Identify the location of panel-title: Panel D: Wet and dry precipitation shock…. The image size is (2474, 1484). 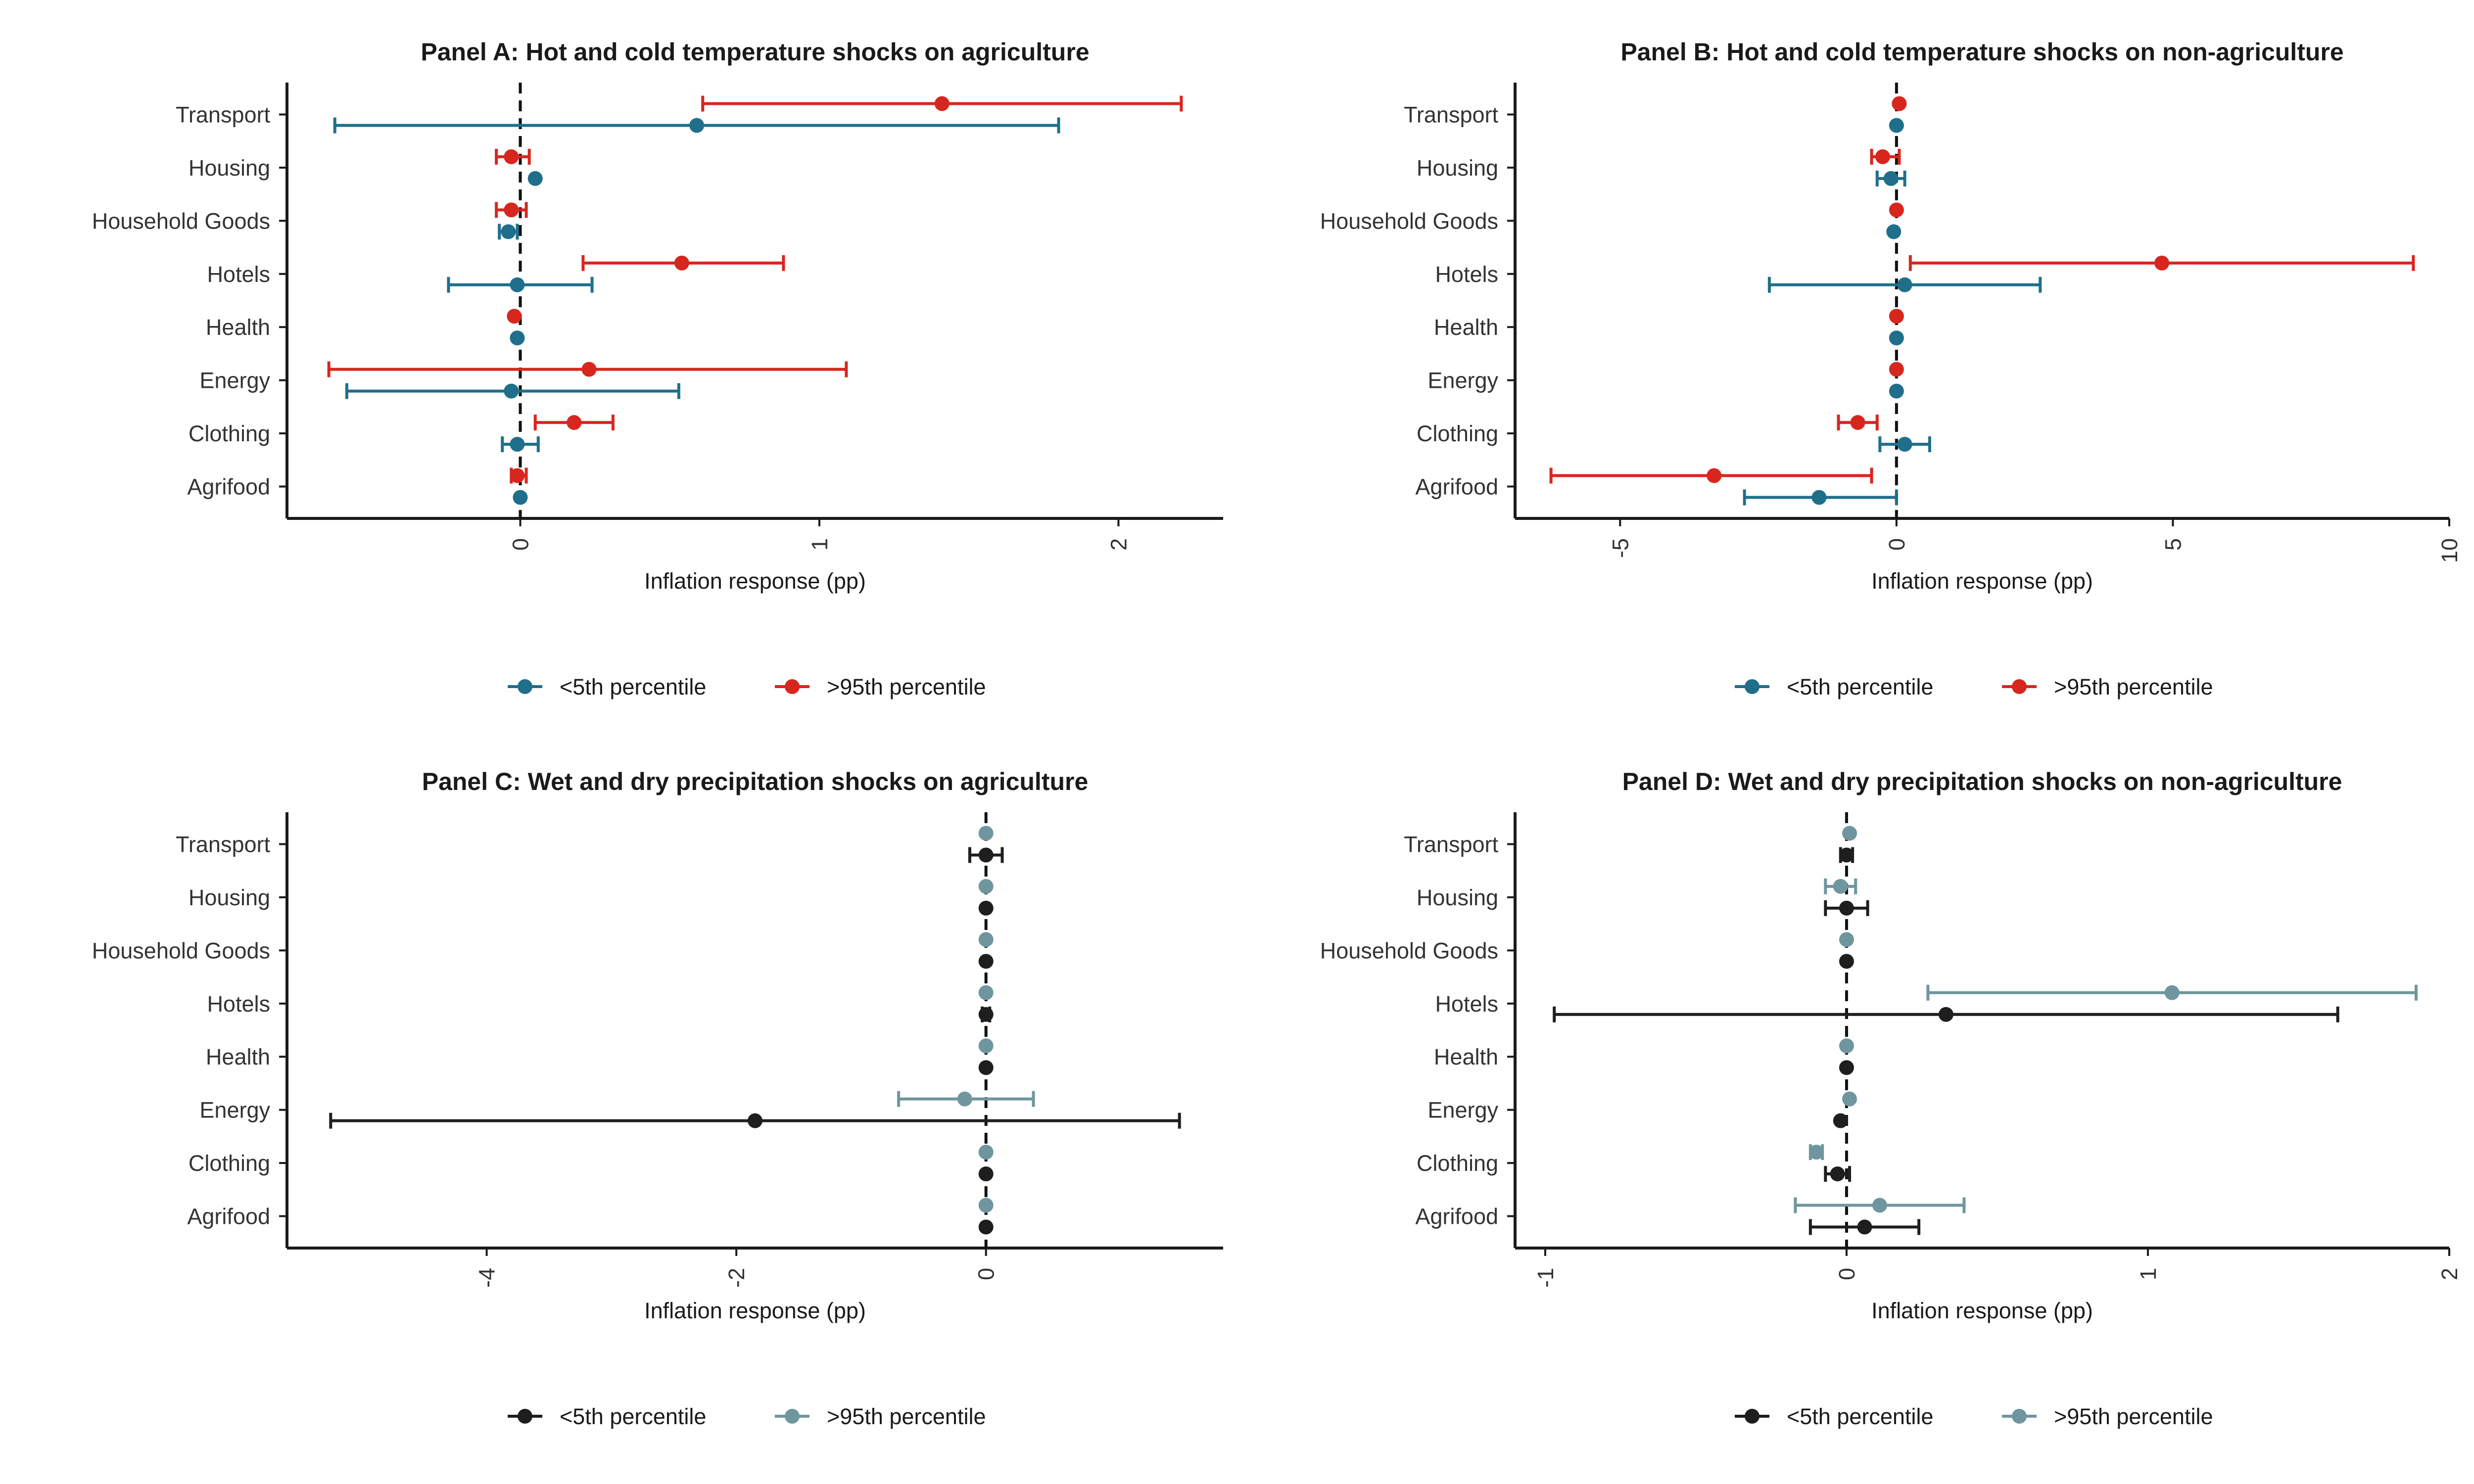
(1982, 781).